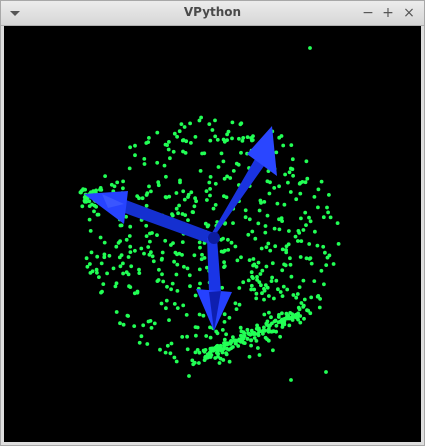 The width and height of the screenshot is (425, 446). What do you see at coordinates (409, 13) in the screenshot?
I see `close-button: ×` at bounding box center [409, 13].